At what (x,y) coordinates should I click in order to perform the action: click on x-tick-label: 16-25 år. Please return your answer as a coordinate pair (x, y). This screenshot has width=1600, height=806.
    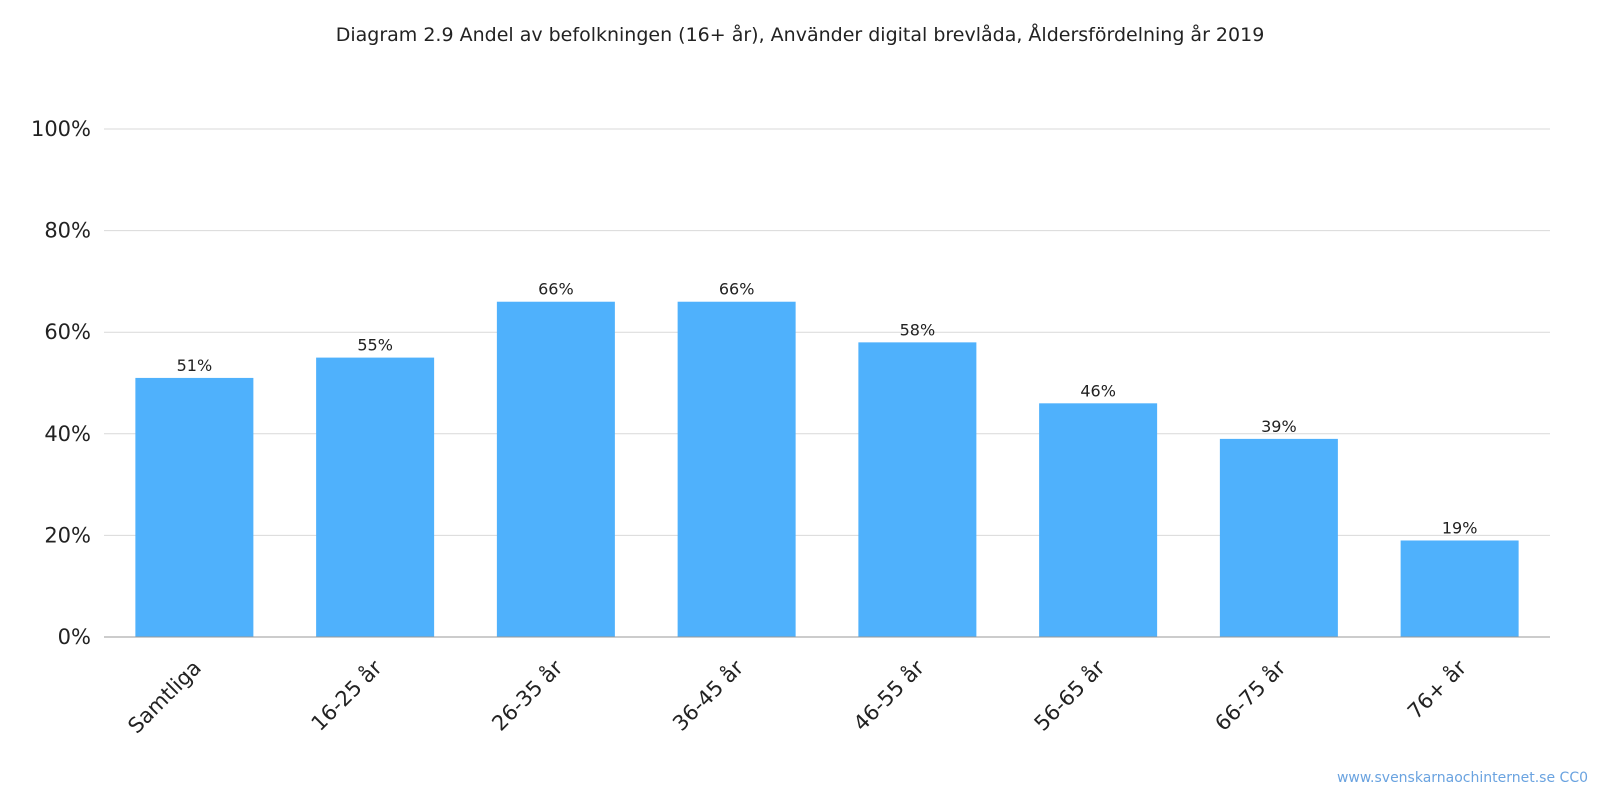
    Looking at the image, I should click on (346, 695).